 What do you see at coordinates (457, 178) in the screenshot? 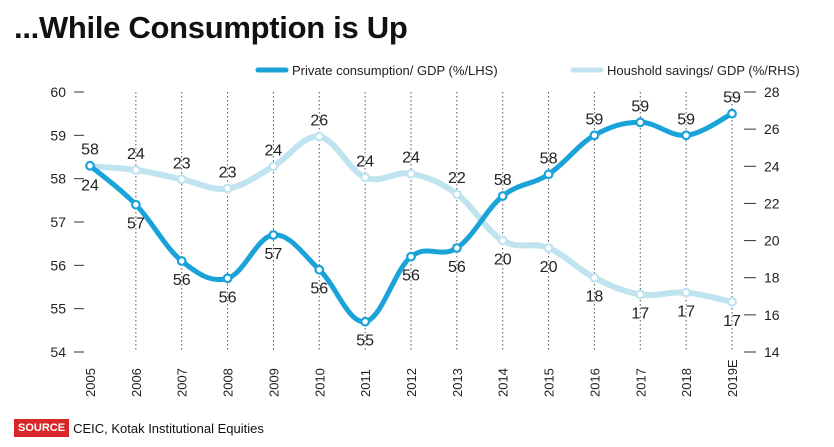
I see `savings-label-2013: 22` at bounding box center [457, 178].